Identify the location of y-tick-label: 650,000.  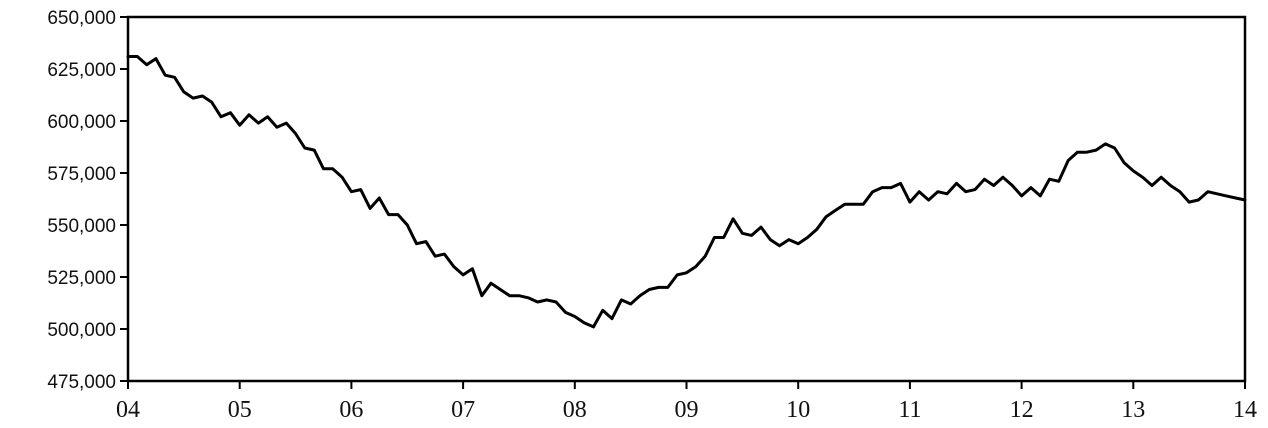
(81, 18).